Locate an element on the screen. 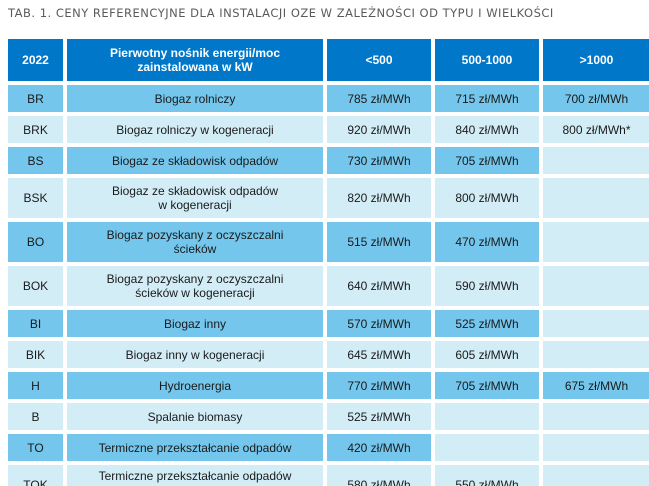 The height and width of the screenshot is (486, 649). price-500-1000: 605 zł/MWh is located at coordinates (487, 354).